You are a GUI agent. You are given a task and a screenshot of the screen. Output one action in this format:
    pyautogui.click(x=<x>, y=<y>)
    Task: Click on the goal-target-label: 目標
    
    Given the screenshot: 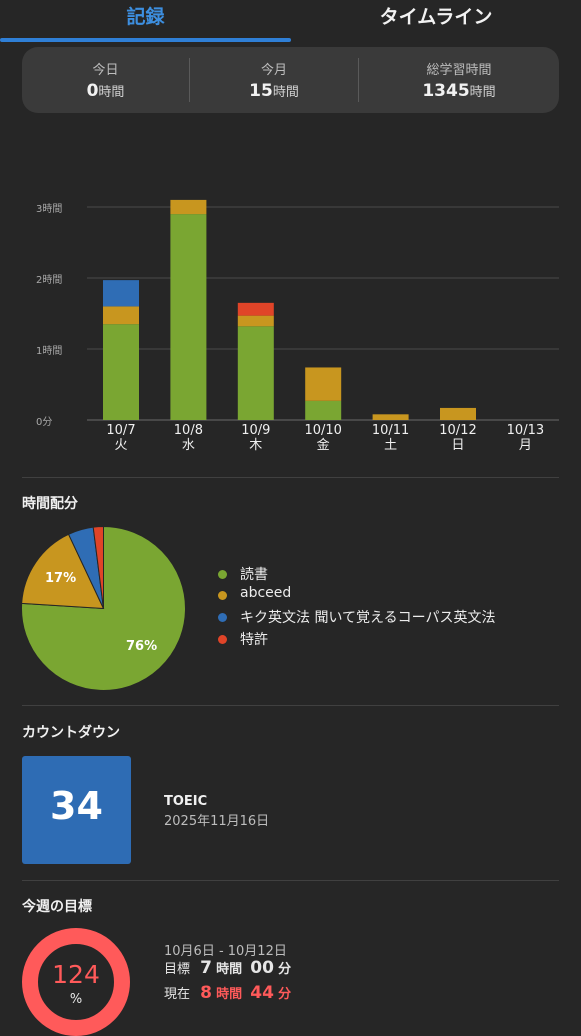 What is the action you would take?
    pyautogui.click(x=177, y=969)
    